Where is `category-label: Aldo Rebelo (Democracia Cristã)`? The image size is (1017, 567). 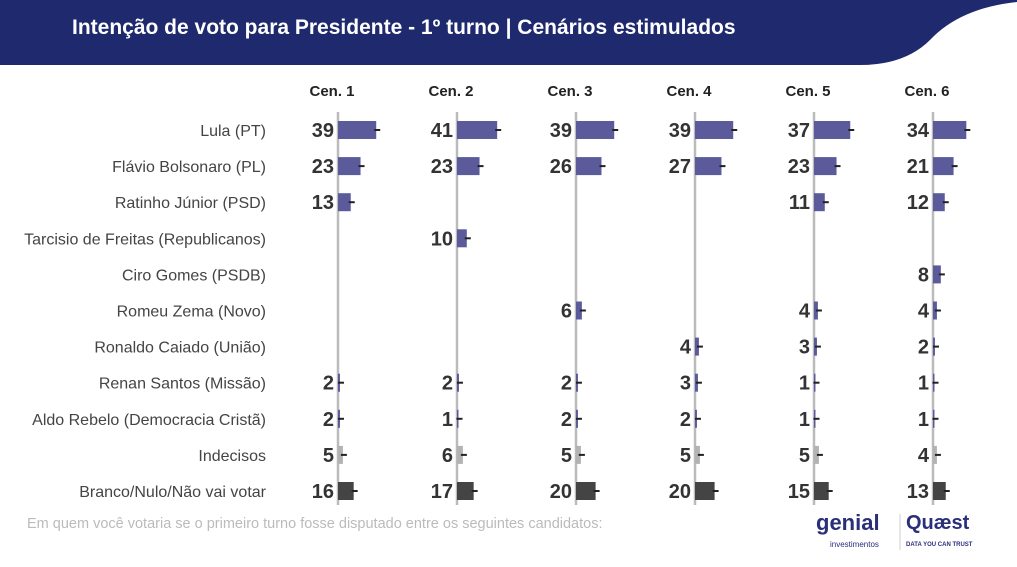 category-label: Aldo Rebelo (Democracia Cristã) is located at coordinates (149, 420).